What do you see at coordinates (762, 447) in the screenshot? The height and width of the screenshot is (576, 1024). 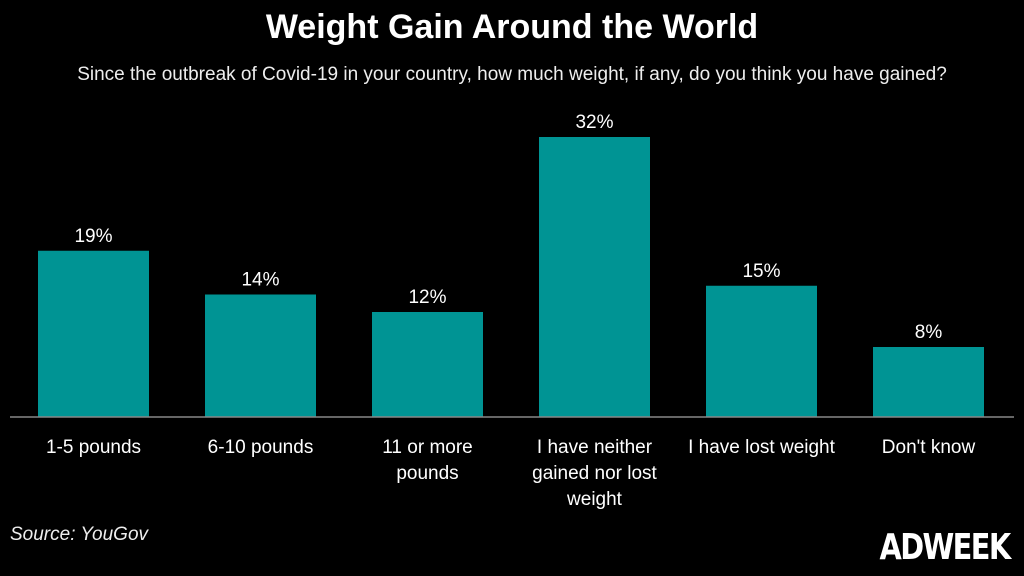 I see `category-label: I have lost weight` at bounding box center [762, 447].